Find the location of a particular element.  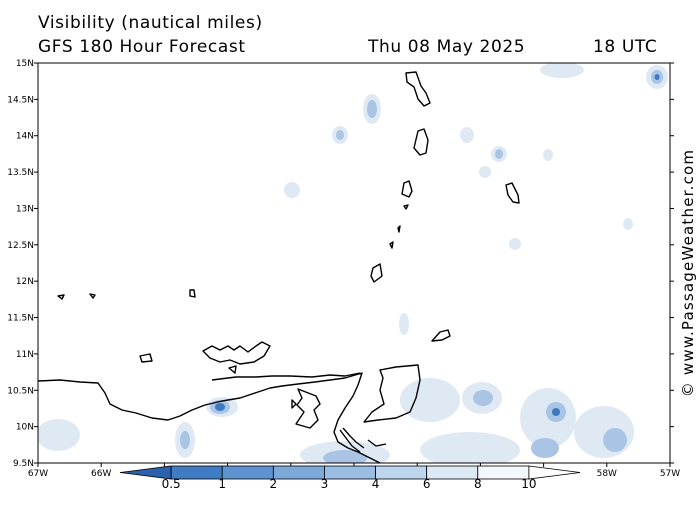

bequia is located at coordinates (406, 207).